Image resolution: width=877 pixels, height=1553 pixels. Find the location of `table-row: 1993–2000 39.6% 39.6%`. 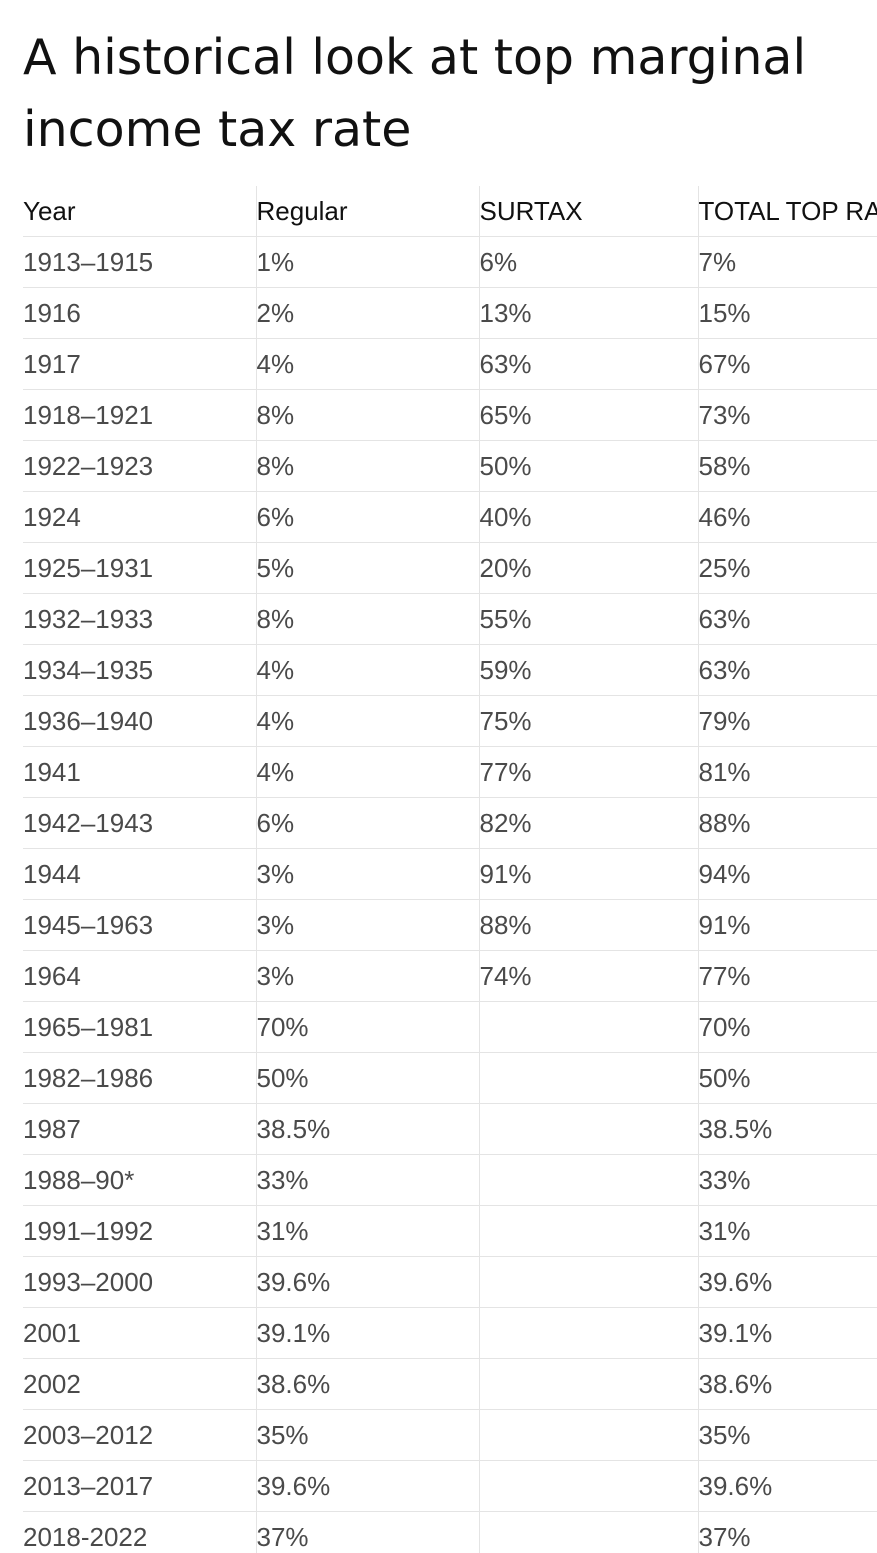

table-row: 1993–2000 39.6% 39.6% is located at coordinates (450, 1282).